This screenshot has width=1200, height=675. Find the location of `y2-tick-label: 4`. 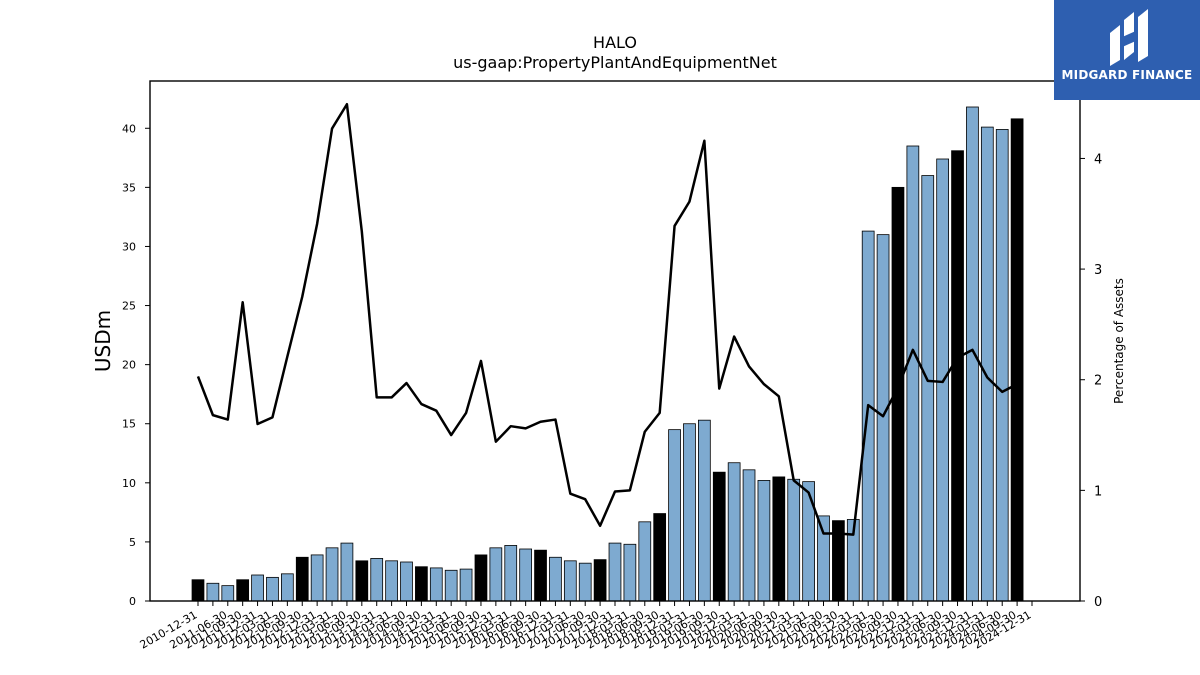

y2-tick-label: 4 is located at coordinates (1098, 159).